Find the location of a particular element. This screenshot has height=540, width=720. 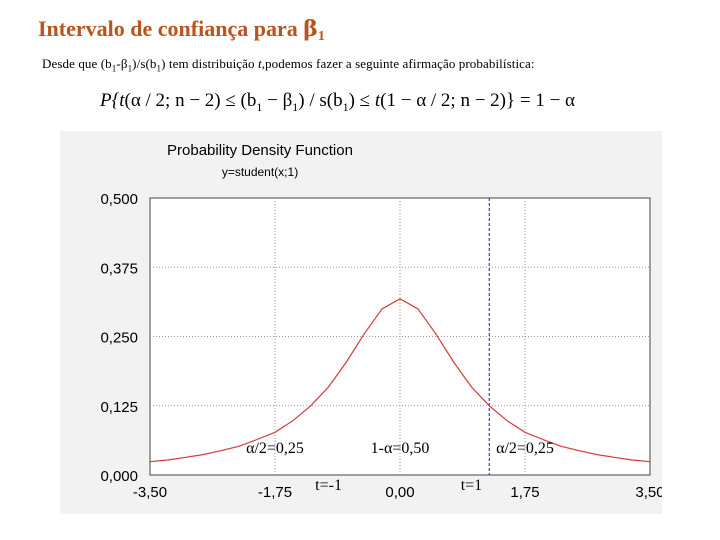

y-tick-label: 0,250 is located at coordinates (119, 338).